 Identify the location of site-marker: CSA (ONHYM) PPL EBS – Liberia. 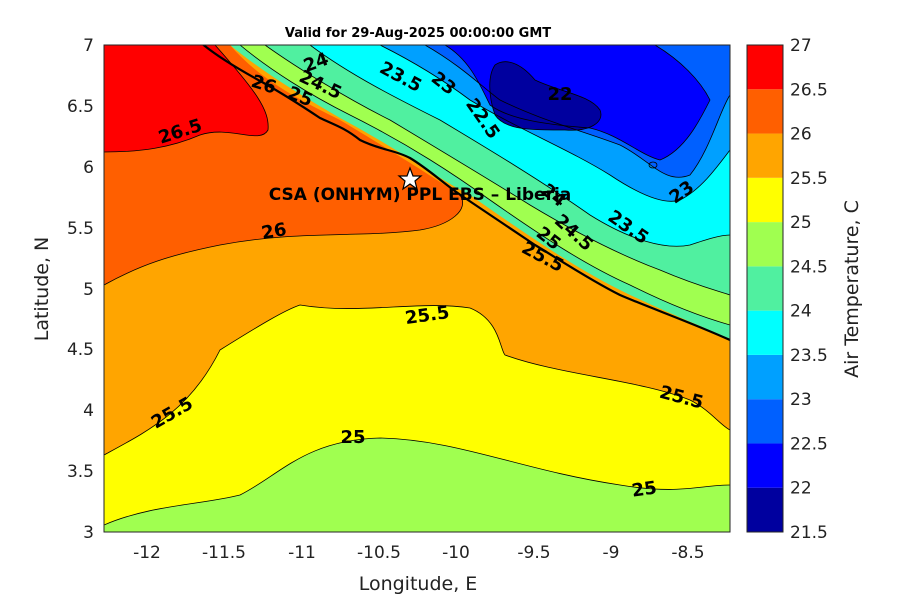
(420, 185).